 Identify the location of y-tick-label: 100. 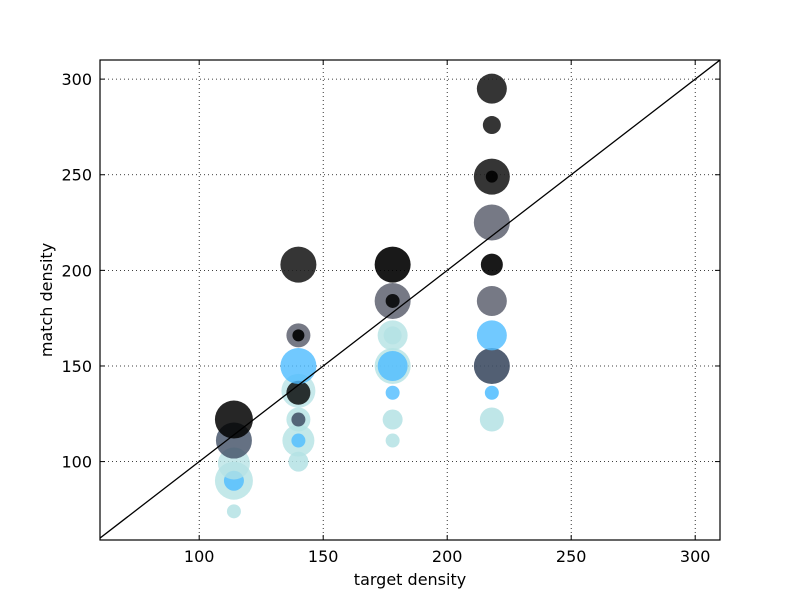
(76, 462).